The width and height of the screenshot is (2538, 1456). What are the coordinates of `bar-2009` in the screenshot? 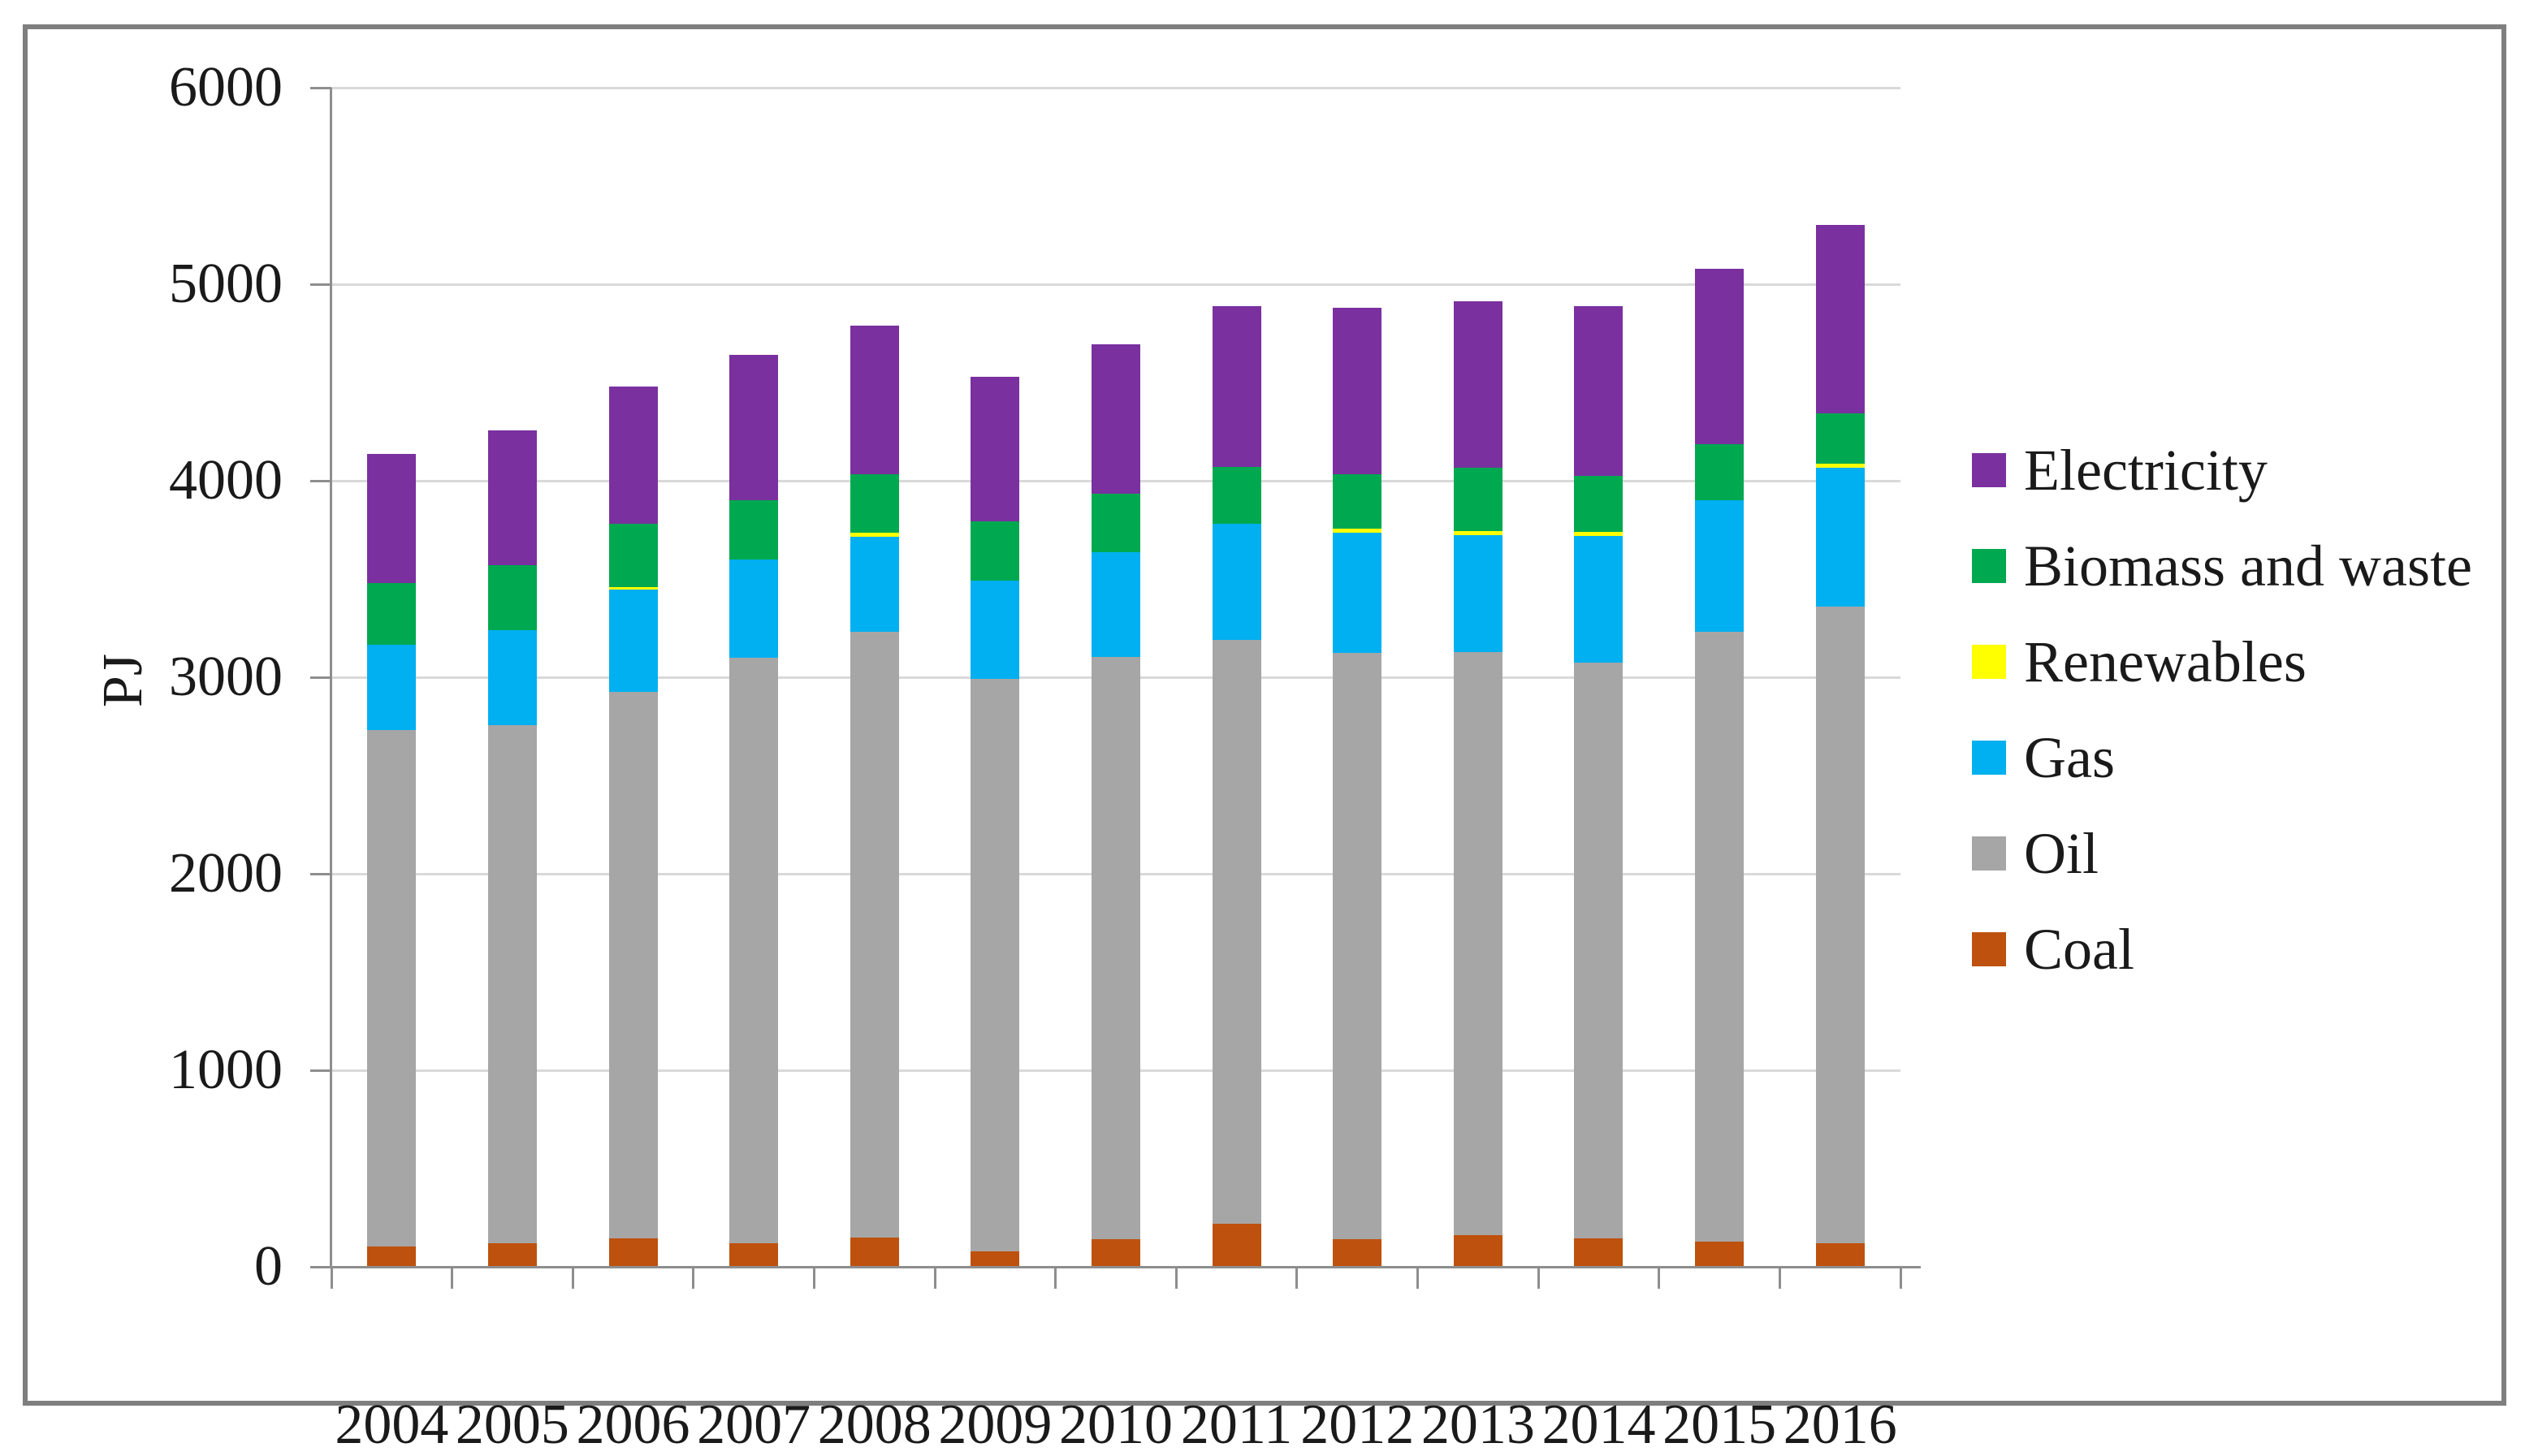 It's located at (995, 822).